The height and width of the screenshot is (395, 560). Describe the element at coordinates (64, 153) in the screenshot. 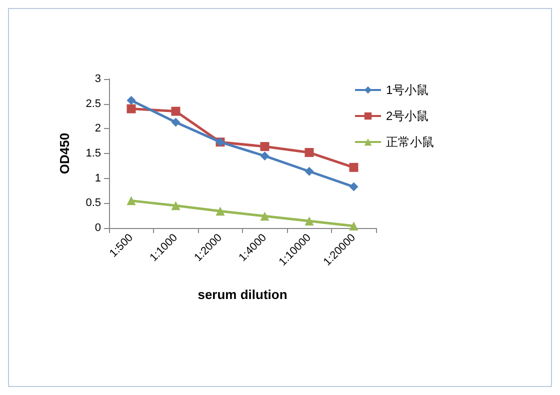

I see `y-axis-title: OD450` at that location.